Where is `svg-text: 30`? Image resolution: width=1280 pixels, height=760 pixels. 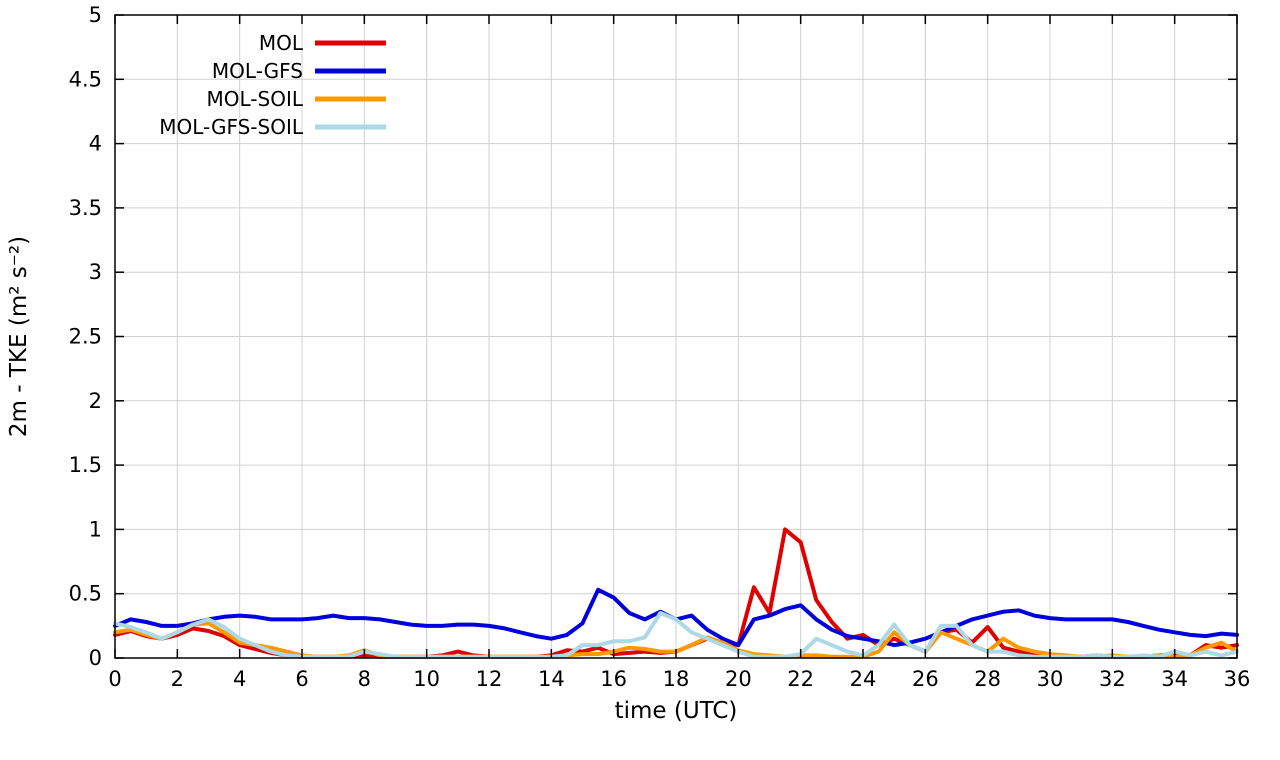 svg-text: 30 is located at coordinates (1050, 679).